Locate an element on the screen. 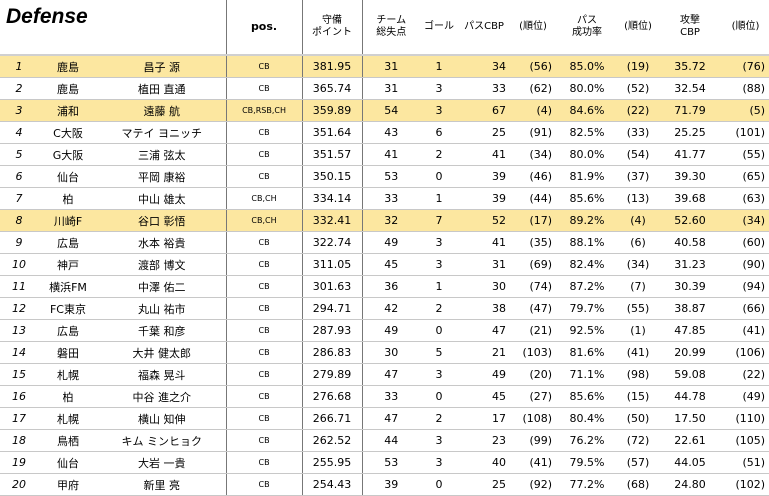  cell-player-name: 新里 亮 is located at coordinates (162, 484).